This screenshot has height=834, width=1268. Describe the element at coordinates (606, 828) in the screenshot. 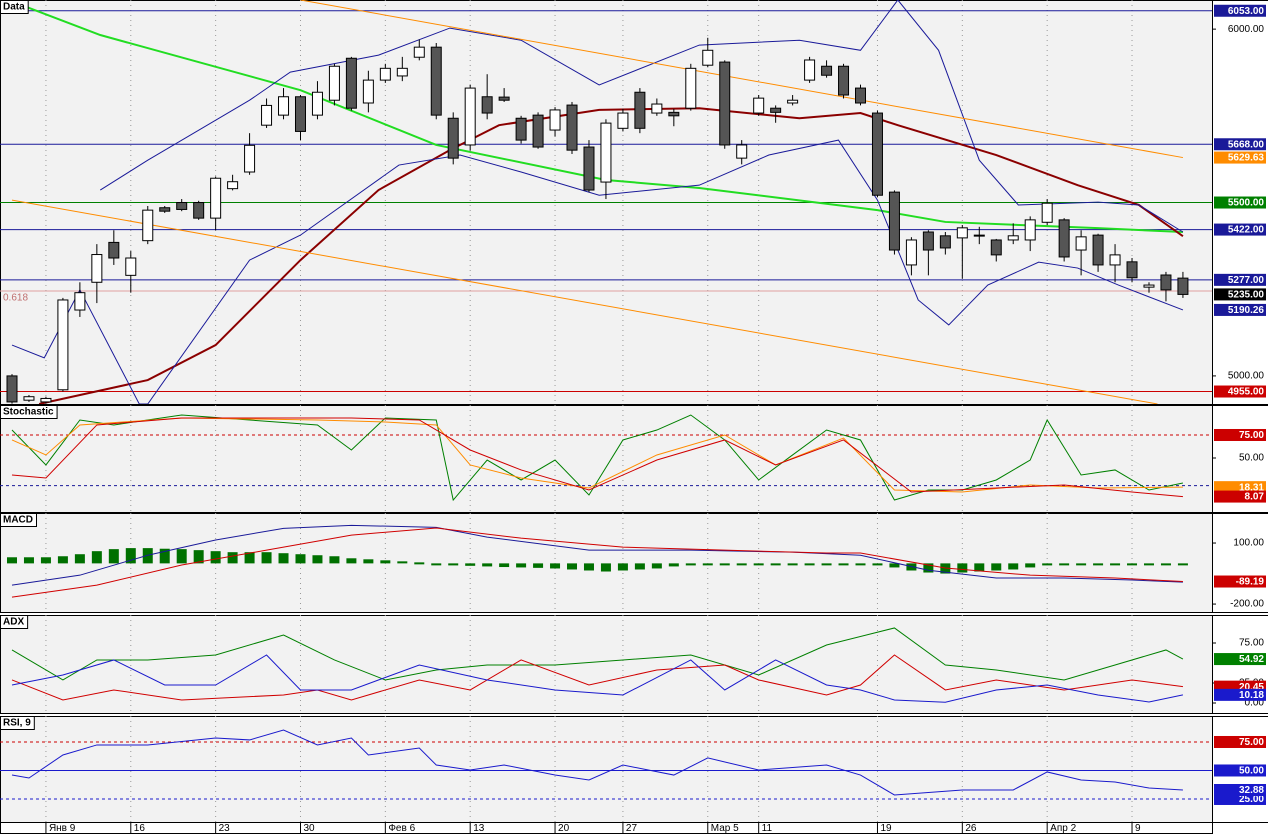

I see `x-axis: Янв 9 16 23 30 Фев 6 13 20 27 Мар 5 11 19 26 Апр 2 9` at that location.